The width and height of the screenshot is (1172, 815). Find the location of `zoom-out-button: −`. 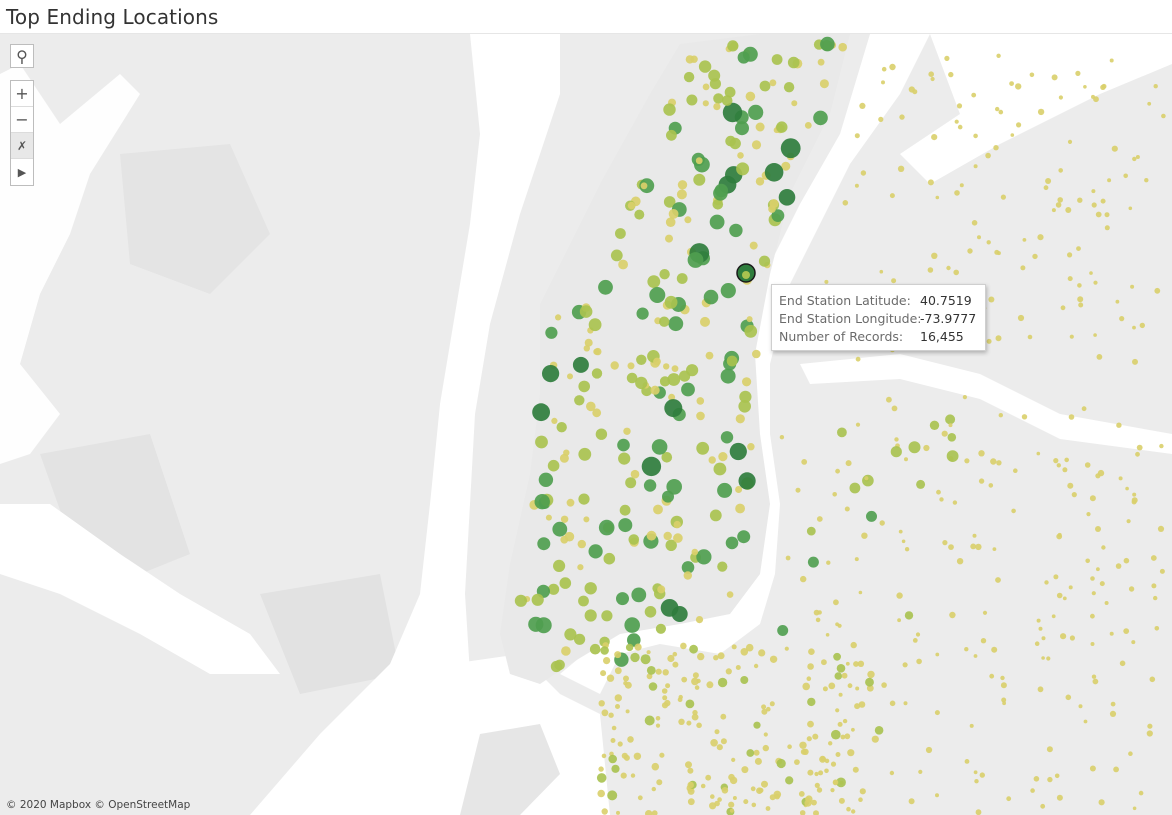

zoom-out-button: − is located at coordinates (22, 120).